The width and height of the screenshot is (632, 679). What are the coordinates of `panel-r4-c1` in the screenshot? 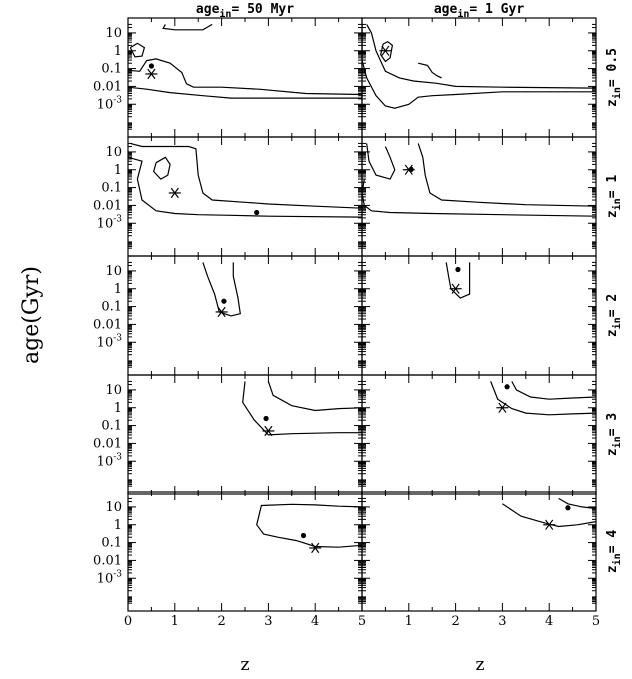 It's located at (479, 551).